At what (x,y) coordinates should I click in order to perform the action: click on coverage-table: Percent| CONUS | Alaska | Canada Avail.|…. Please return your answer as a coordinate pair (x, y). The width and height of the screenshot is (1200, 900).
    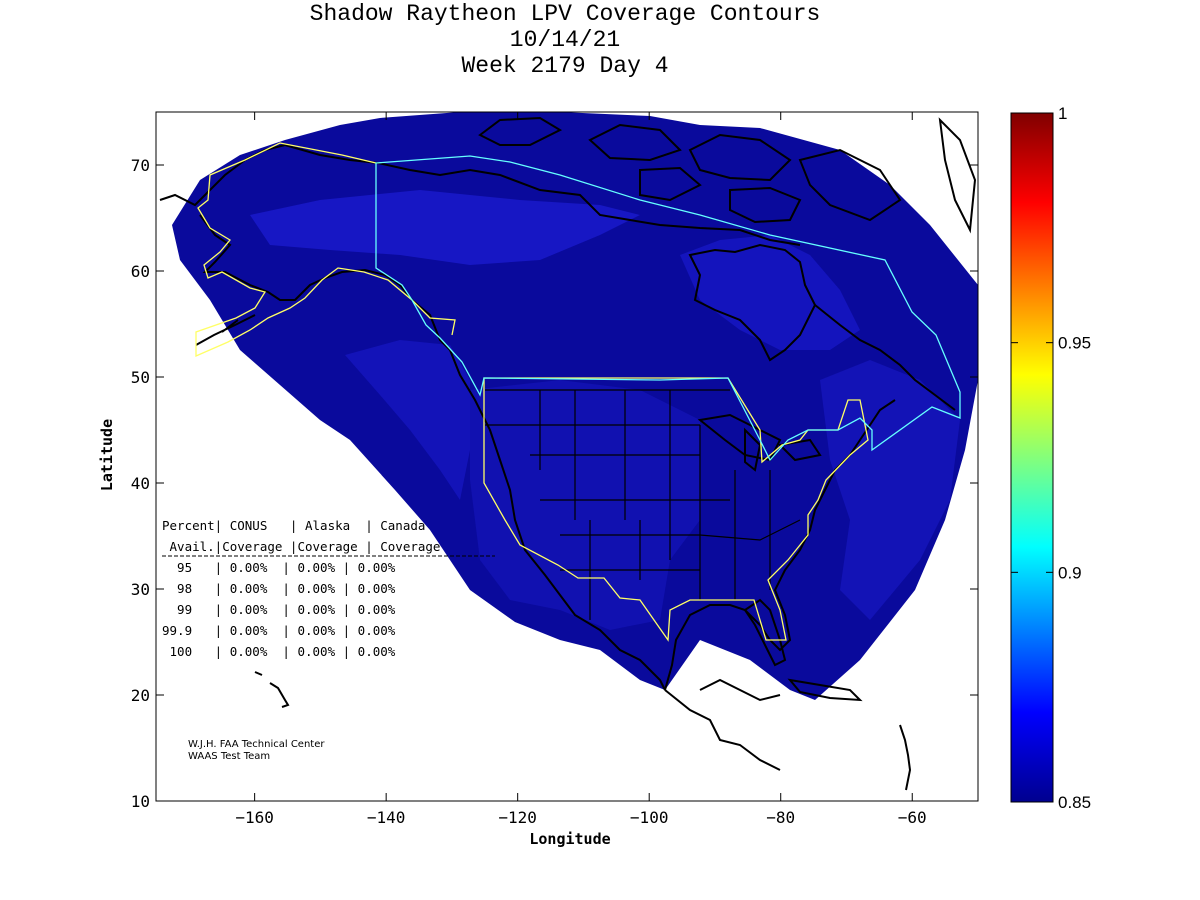
    Looking at the image, I should click on (328, 588).